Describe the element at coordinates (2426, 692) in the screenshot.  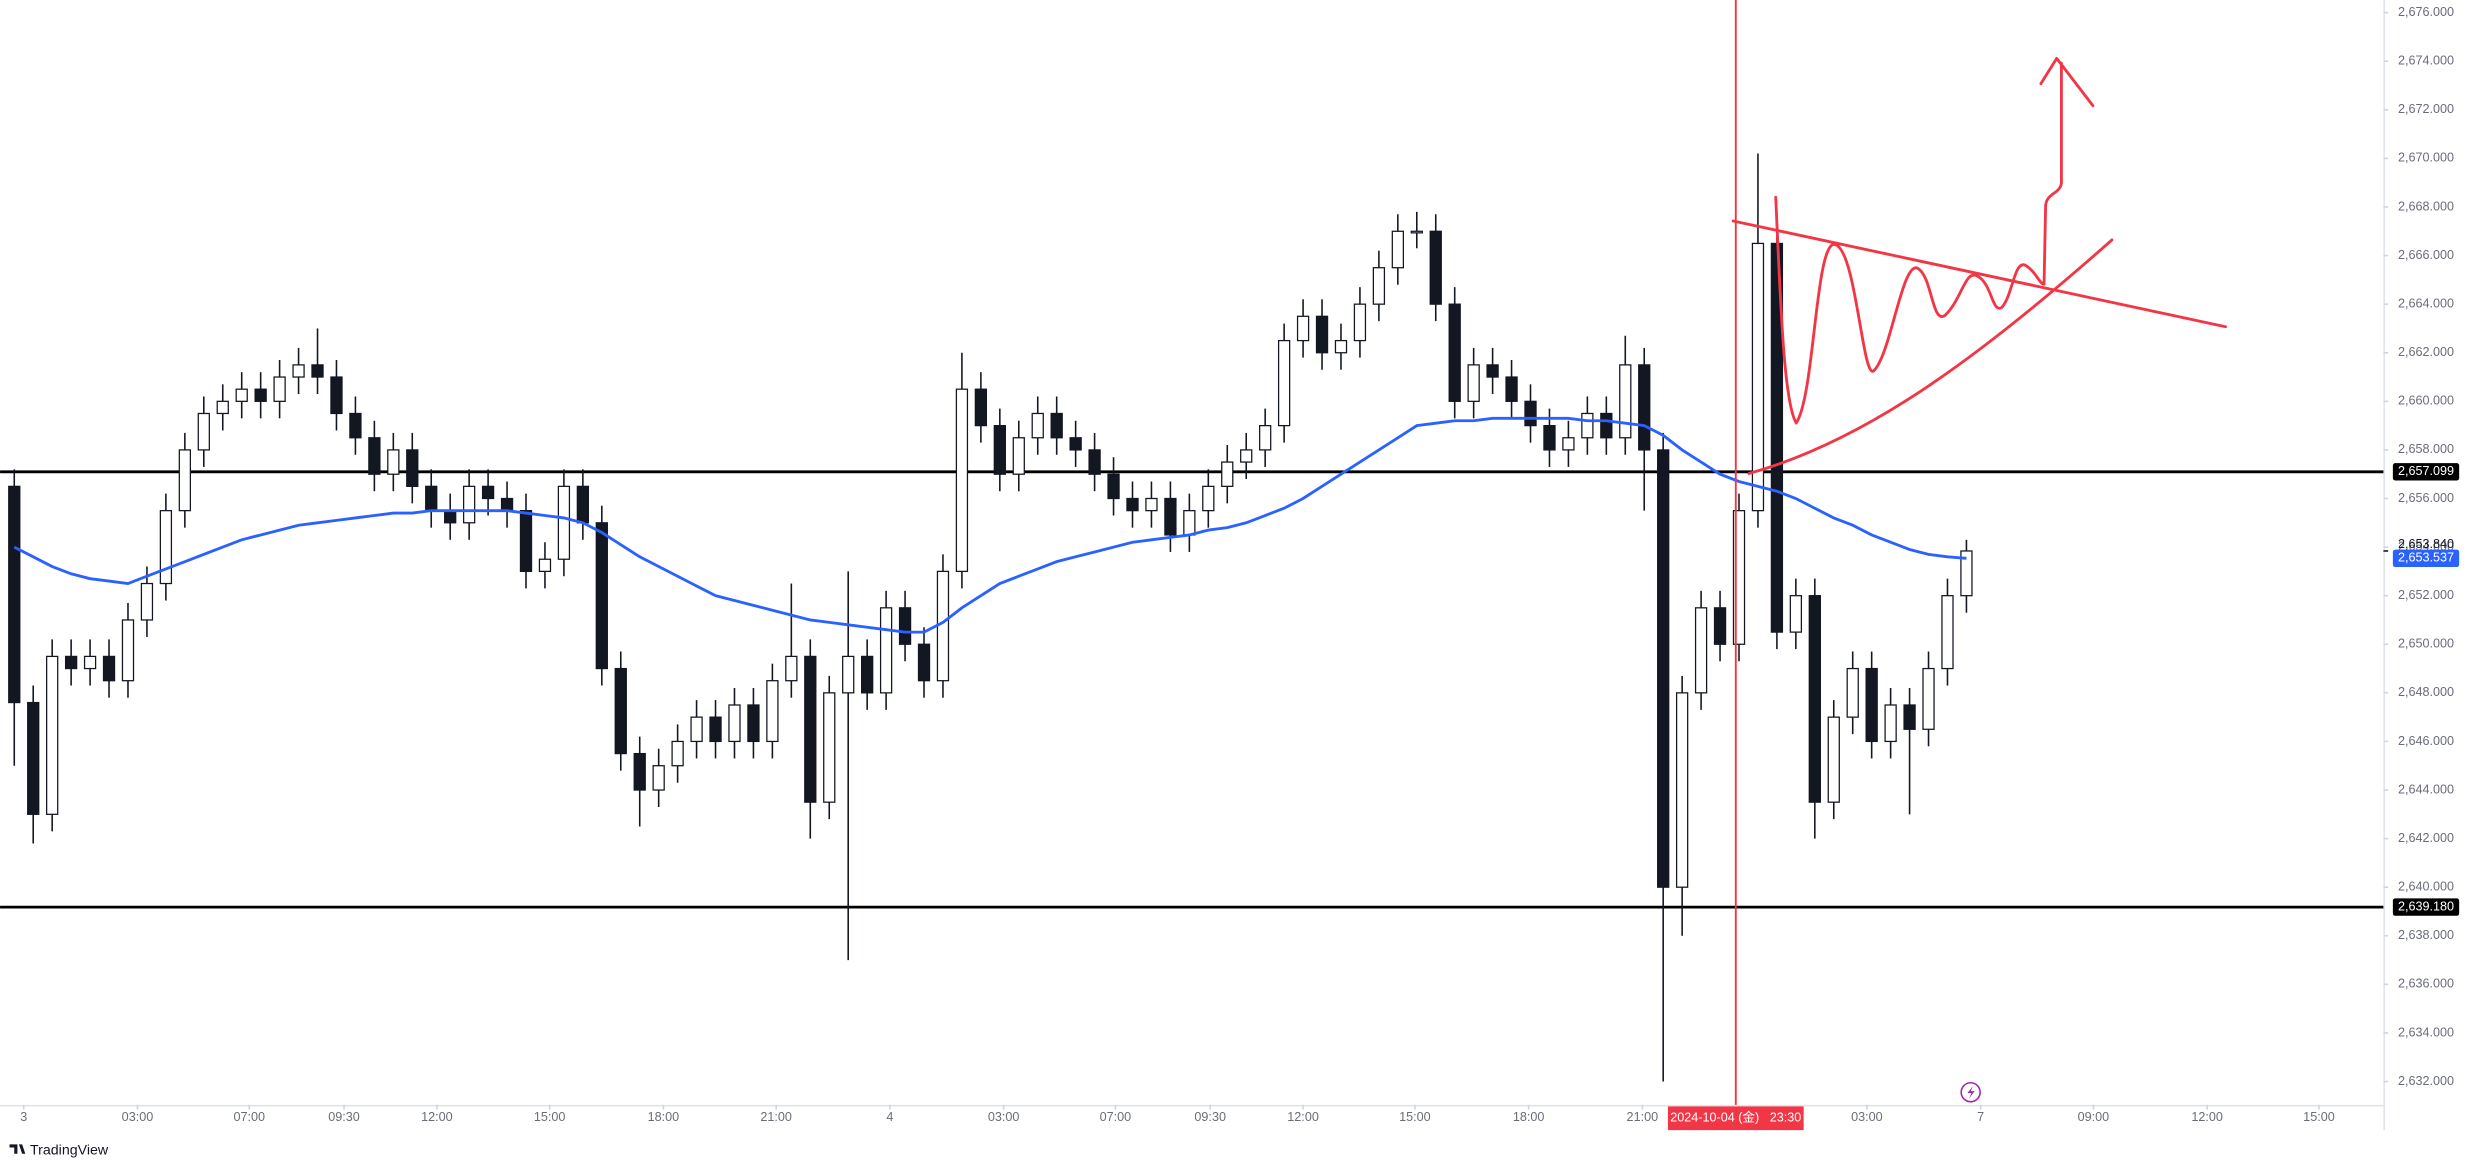
I see `y-tick-label: 2,648.000` at that location.